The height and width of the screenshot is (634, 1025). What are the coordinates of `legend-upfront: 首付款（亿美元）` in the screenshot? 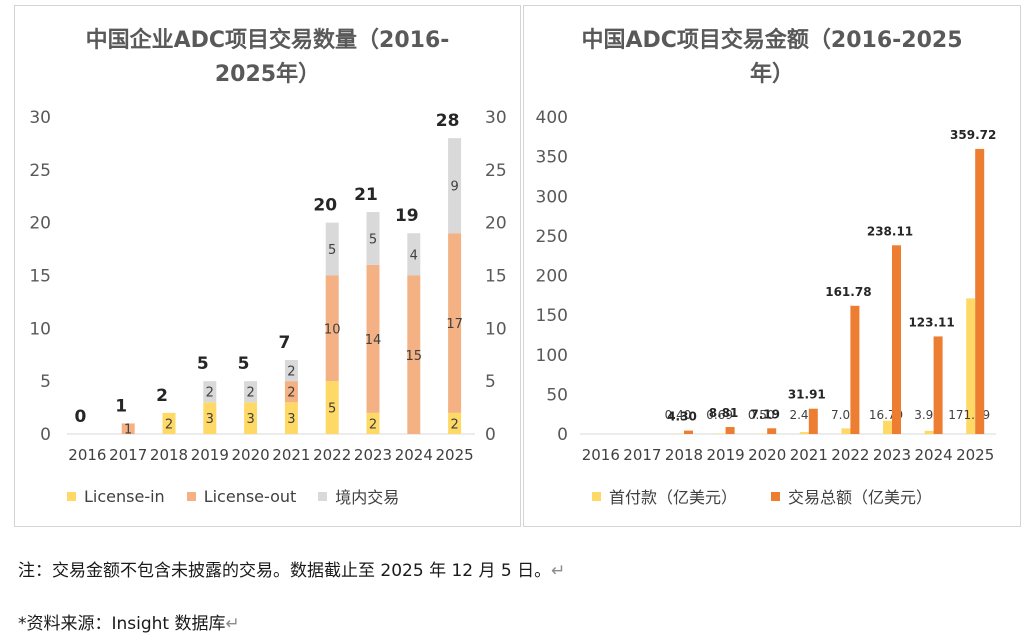 It's located at (664, 496).